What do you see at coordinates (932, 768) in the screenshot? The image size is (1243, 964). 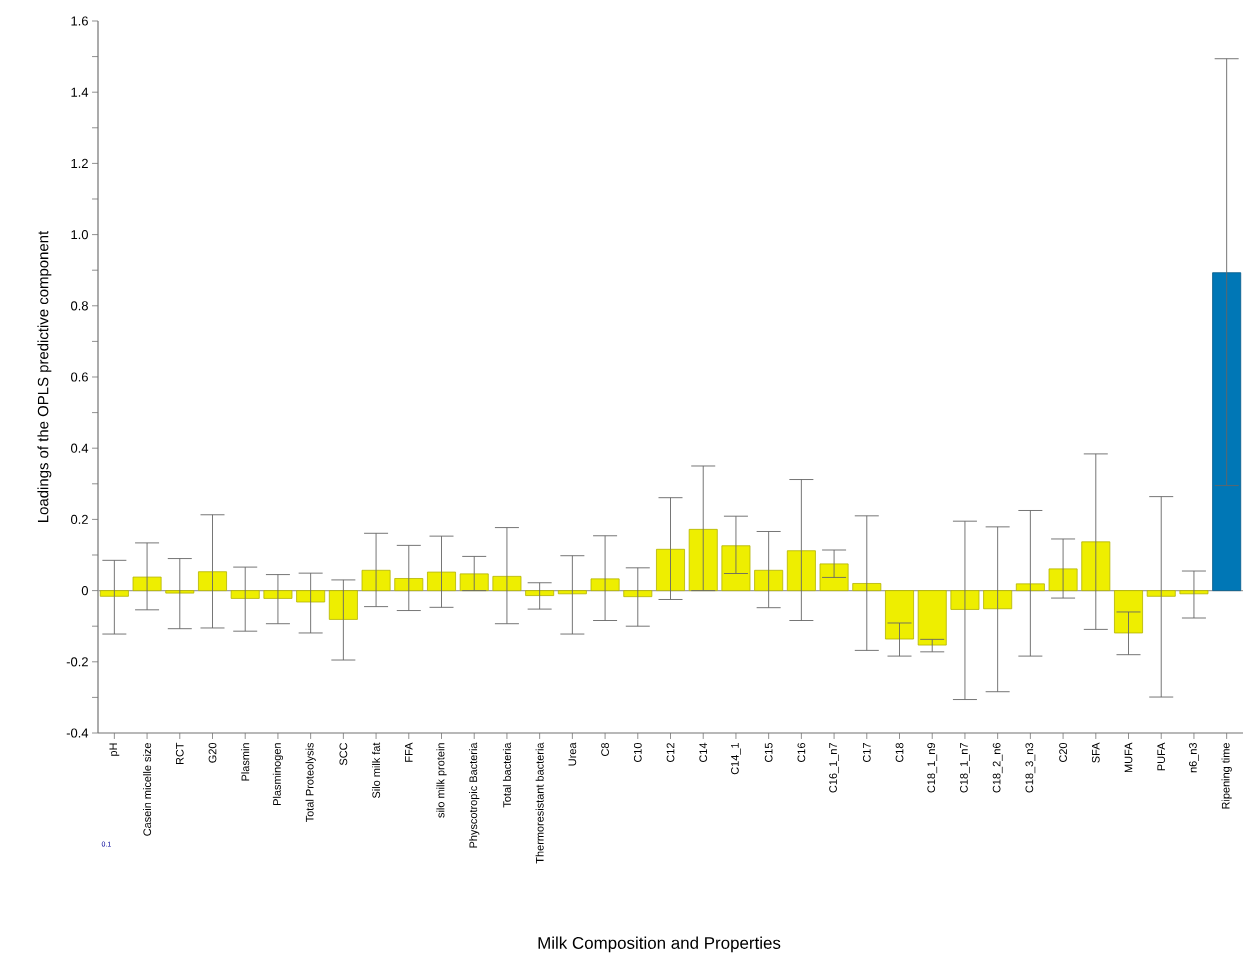 I see `x-tick-label: C18_1_n9` at bounding box center [932, 768].